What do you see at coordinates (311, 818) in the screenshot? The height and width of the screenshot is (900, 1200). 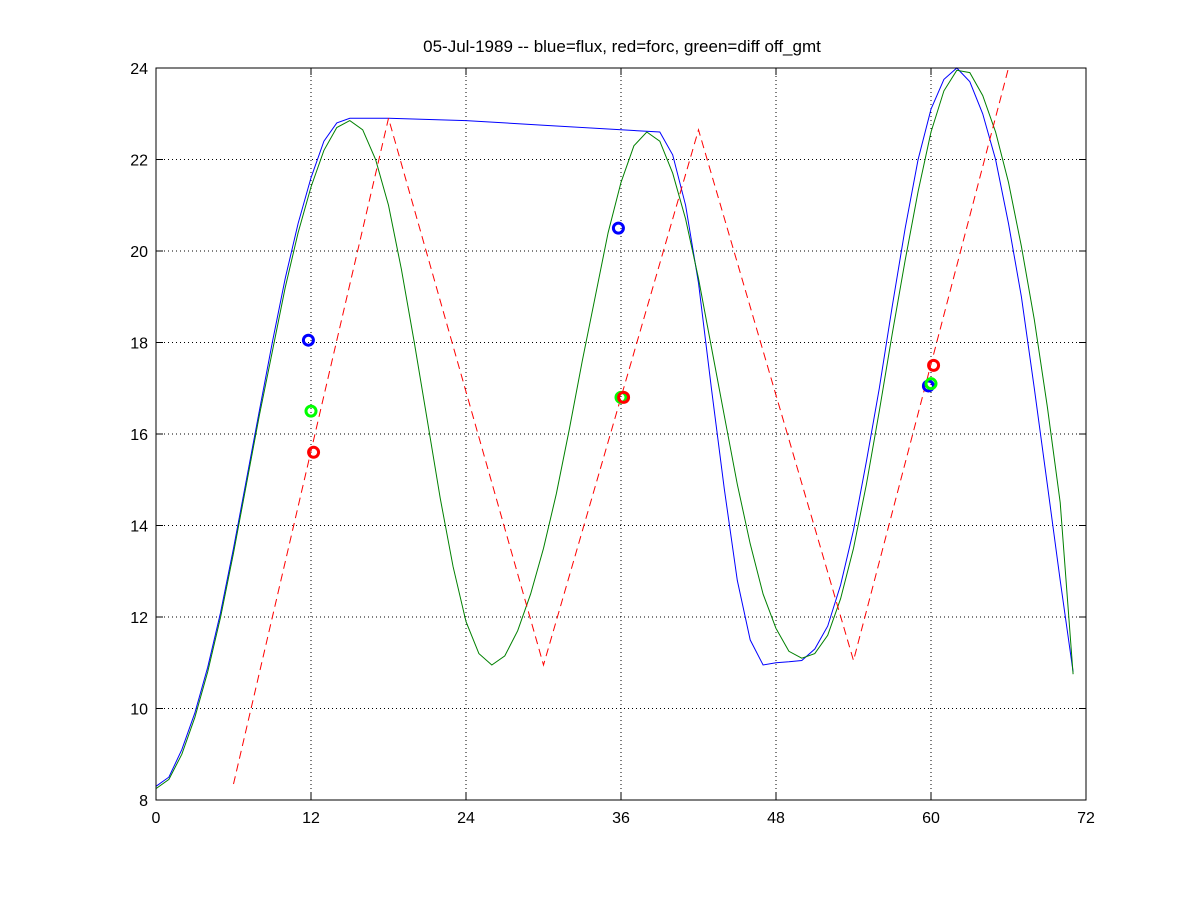 I see `x-tick-label: 12` at bounding box center [311, 818].